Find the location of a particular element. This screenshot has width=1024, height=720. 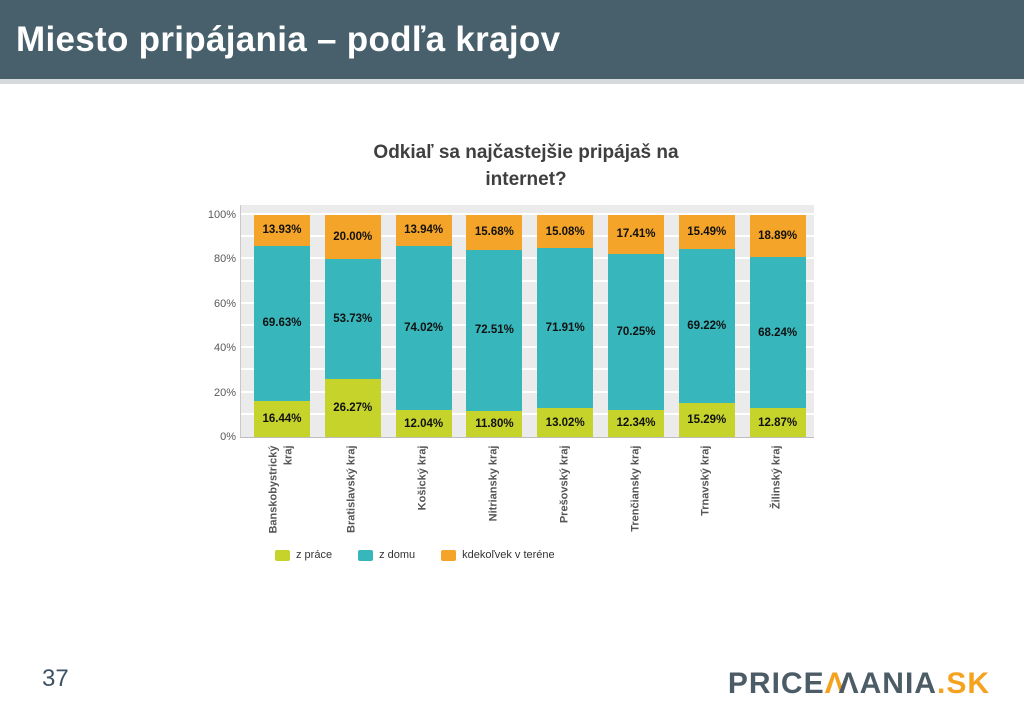

bar-value-label: 15.49% is located at coordinates (707, 232).